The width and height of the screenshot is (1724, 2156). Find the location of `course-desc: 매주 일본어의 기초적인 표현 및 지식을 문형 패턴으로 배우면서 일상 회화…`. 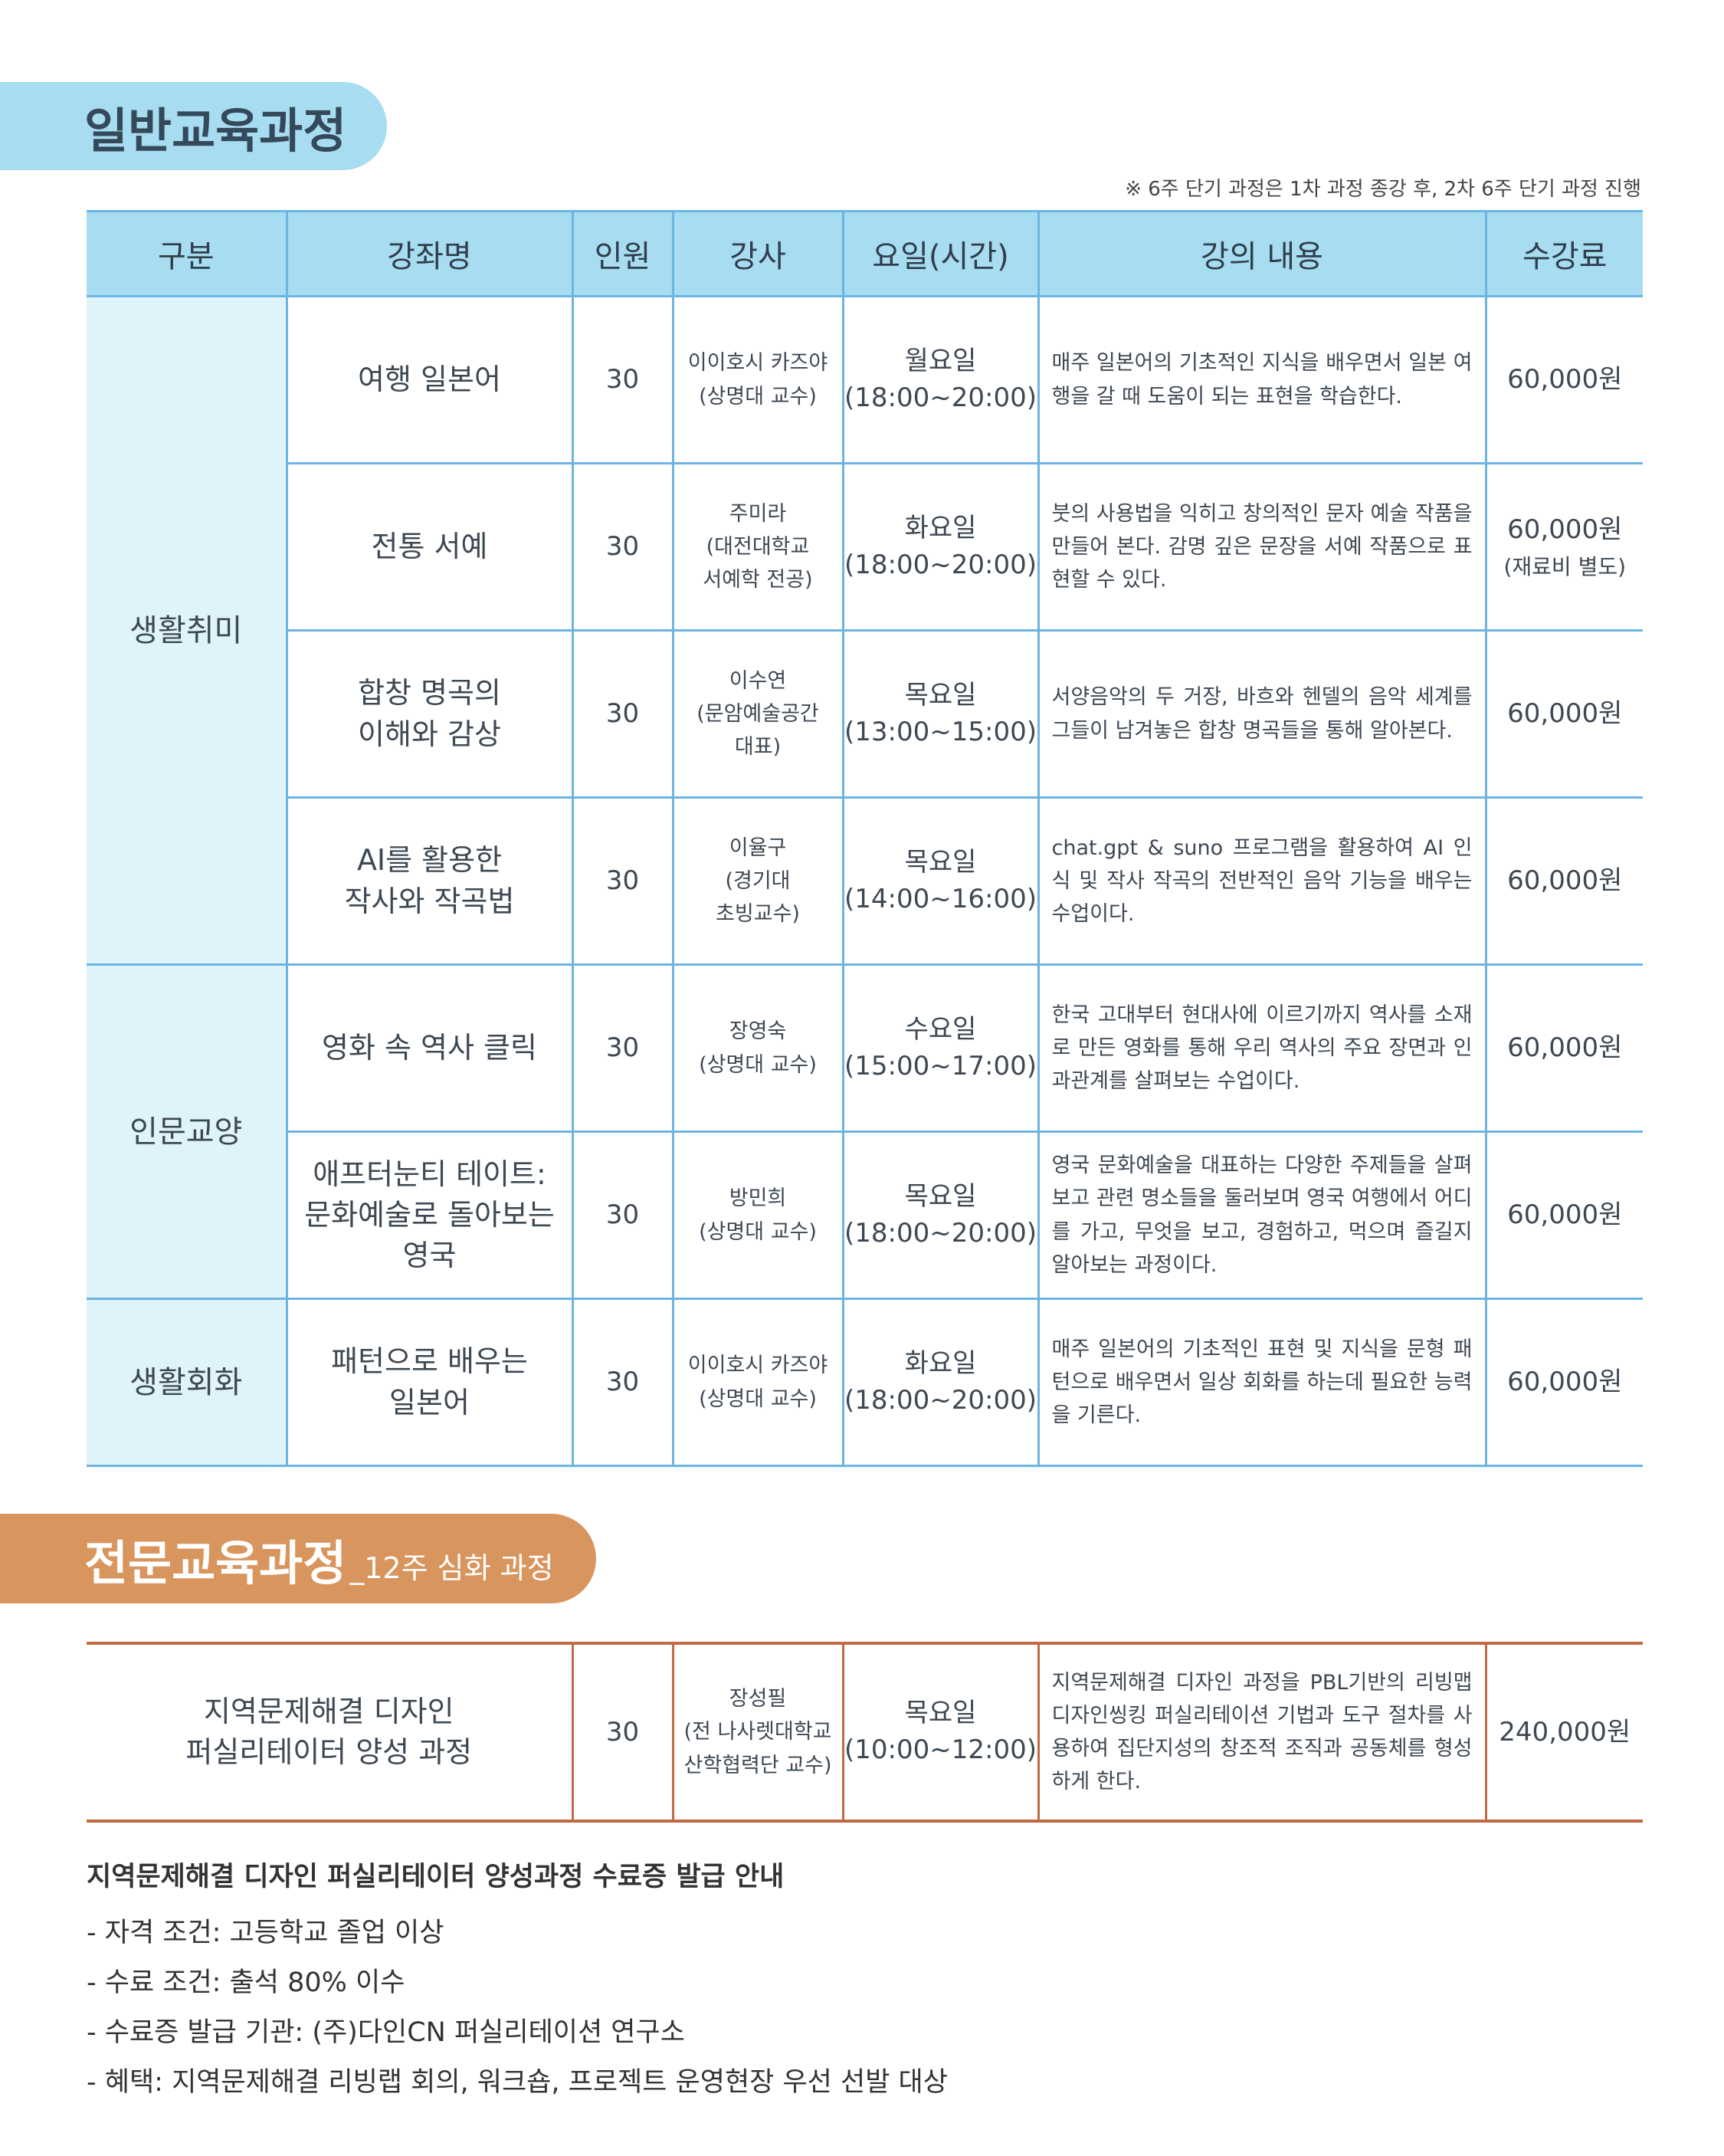

course-desc: 매주 일본어의 기초적인 표현 및 지식을 문형 패턴으로 배우면서 일상 회화… is located at coordinates (1262, 1382).